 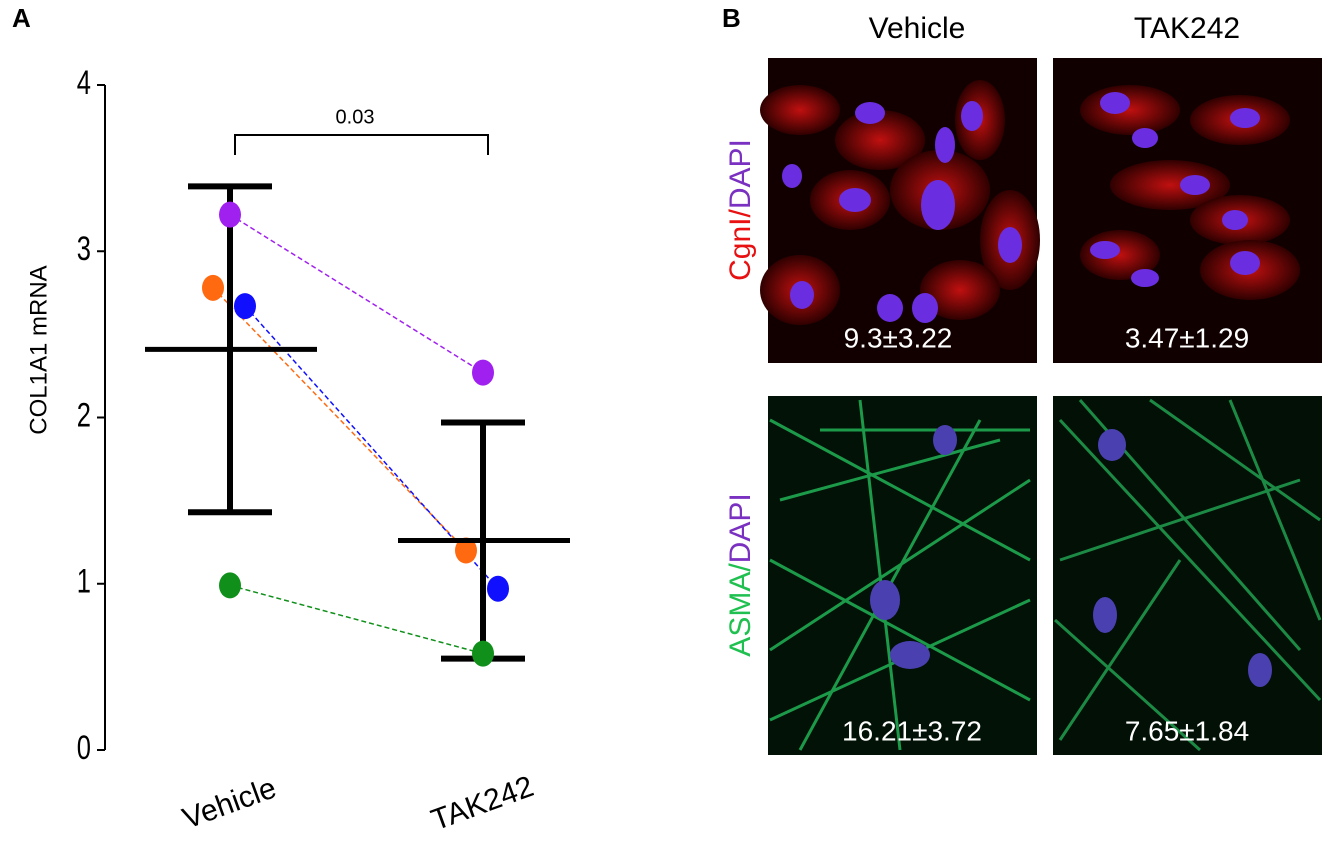 I want to click on y-tick-label: 1, so click(x=84, y=581).